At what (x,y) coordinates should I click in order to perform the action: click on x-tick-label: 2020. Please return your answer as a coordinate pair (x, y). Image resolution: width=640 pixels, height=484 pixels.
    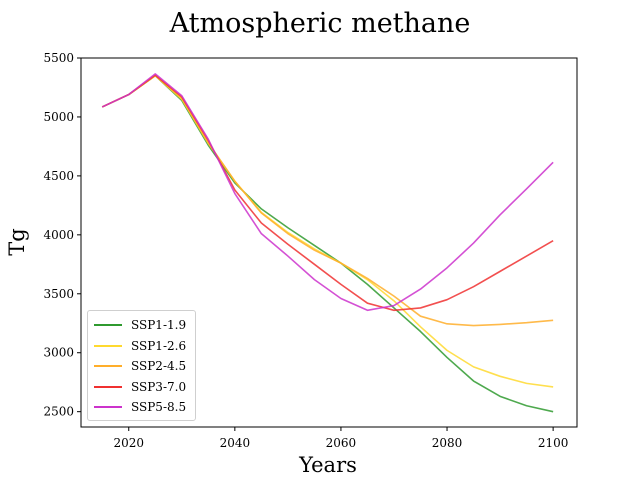
    Looking at the image, I should click on (128, 443).